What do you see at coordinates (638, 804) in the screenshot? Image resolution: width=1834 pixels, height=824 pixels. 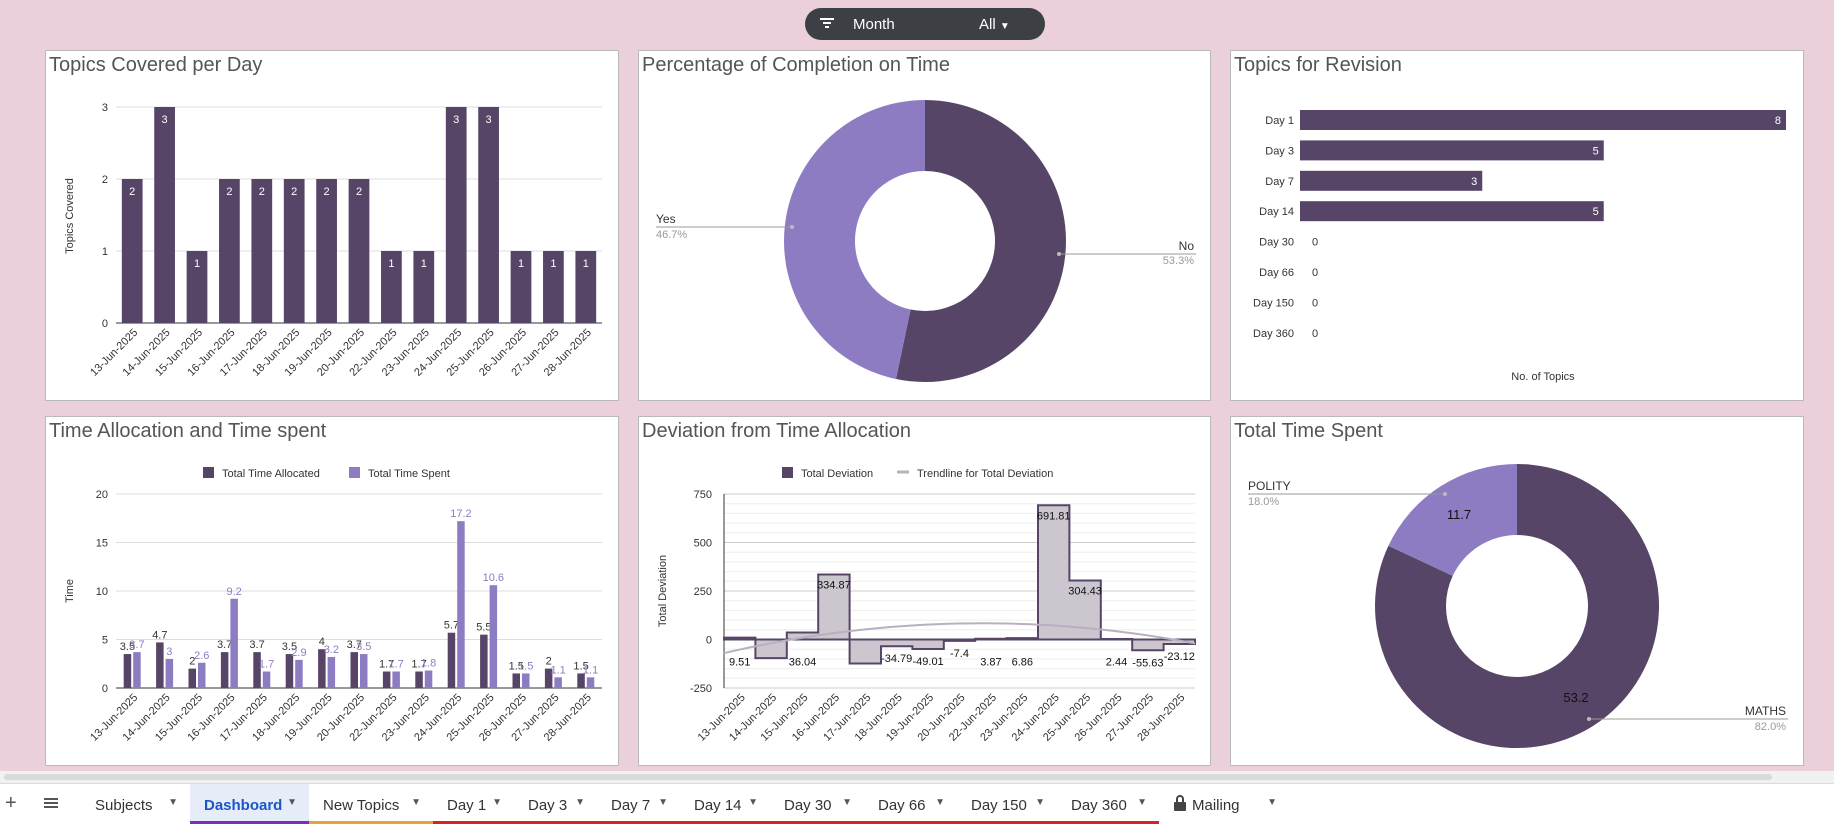 I see `sheet-tab-day-7: Day 7 ▼` at bounding box center [638, 804].